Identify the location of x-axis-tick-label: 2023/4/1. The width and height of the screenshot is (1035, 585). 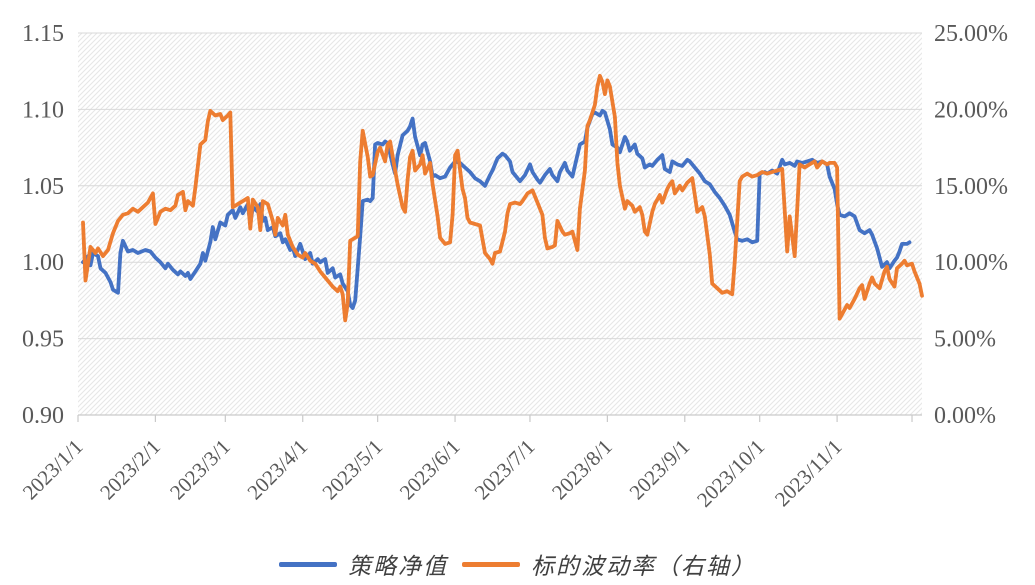
(277, 470).